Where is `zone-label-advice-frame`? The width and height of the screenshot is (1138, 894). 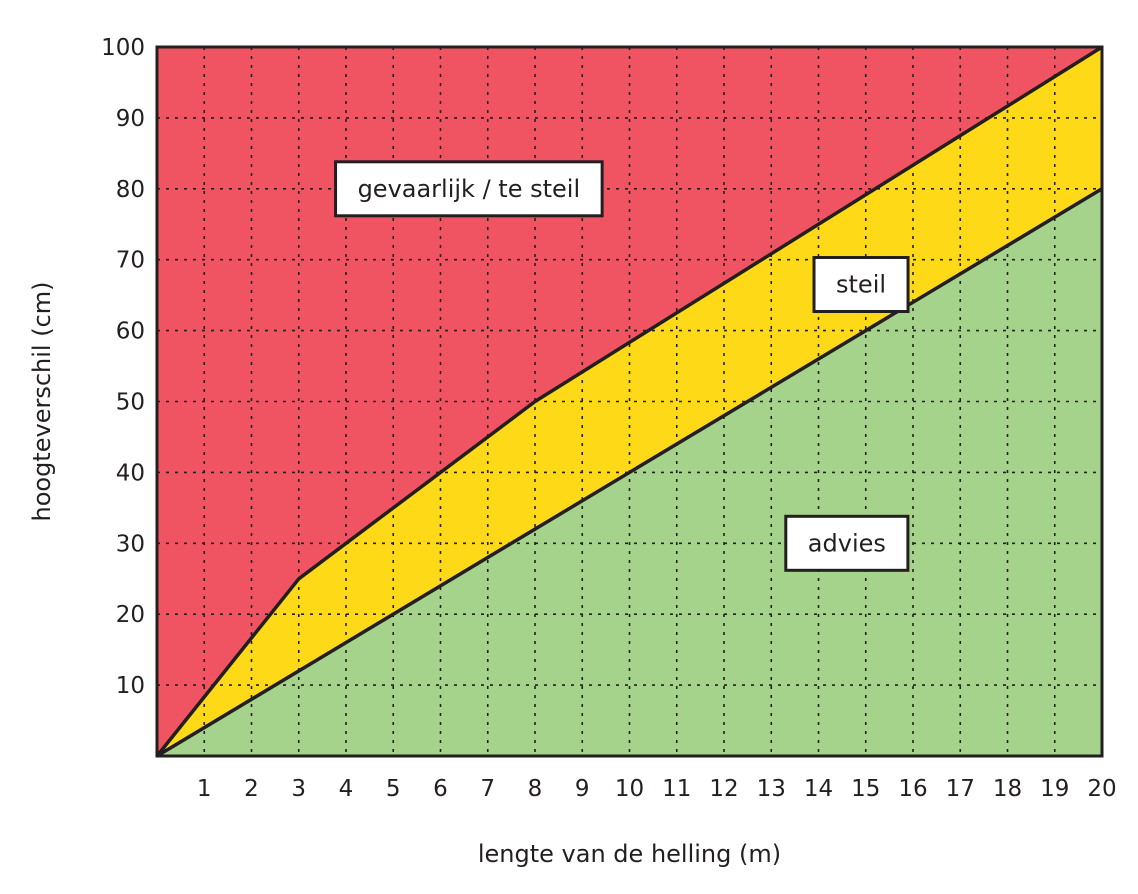
zone-label-advice-frame is located at coordinates (847, 543).